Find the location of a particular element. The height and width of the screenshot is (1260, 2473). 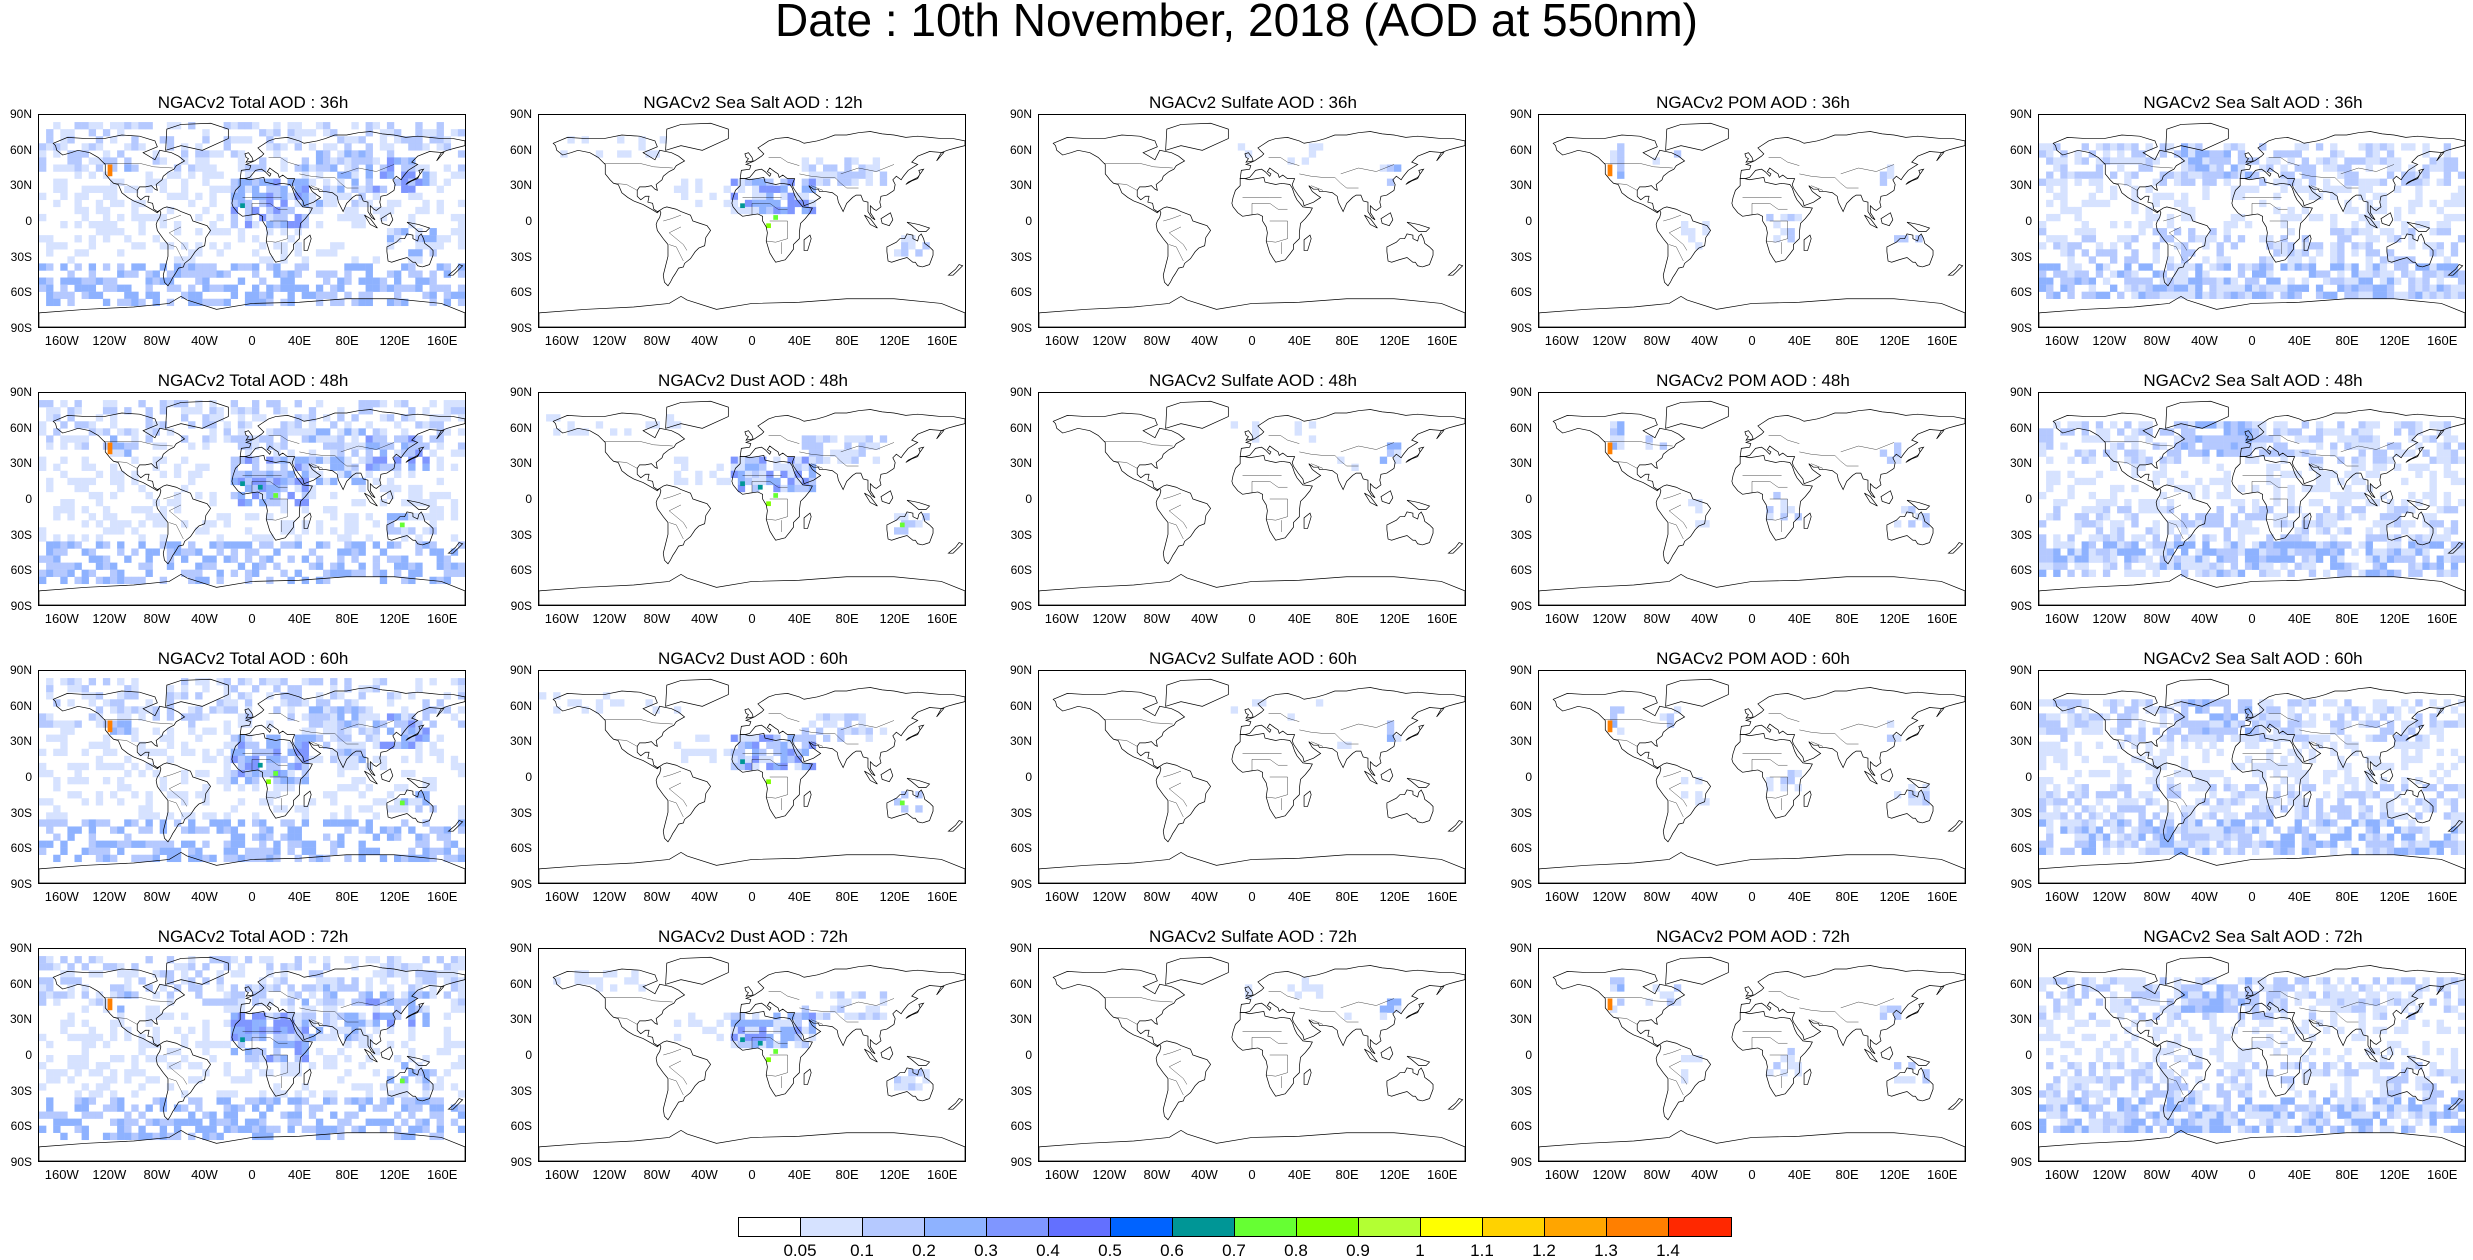

panel-title: NGACv2 POM AOD : 36h is located at coordinates (1753, 102).